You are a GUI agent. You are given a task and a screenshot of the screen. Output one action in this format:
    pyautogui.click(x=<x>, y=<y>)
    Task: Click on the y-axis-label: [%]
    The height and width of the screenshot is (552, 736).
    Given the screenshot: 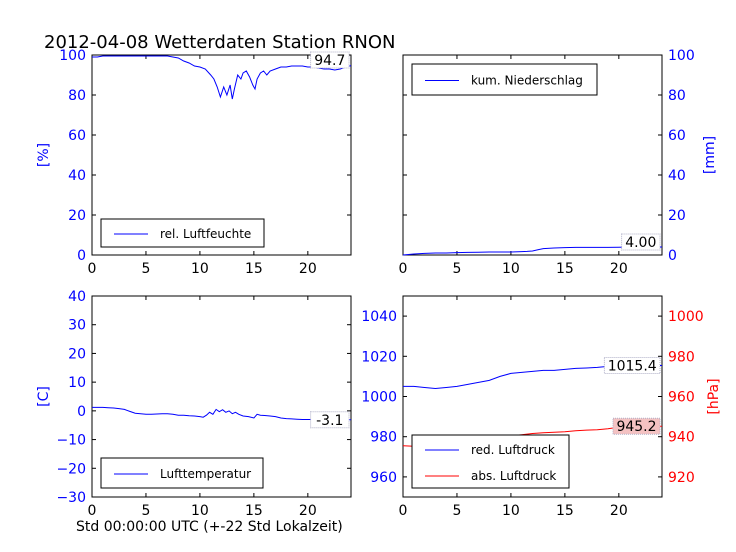 What is the action you would take?
    pyautogui.click(x=44, y=155)
    